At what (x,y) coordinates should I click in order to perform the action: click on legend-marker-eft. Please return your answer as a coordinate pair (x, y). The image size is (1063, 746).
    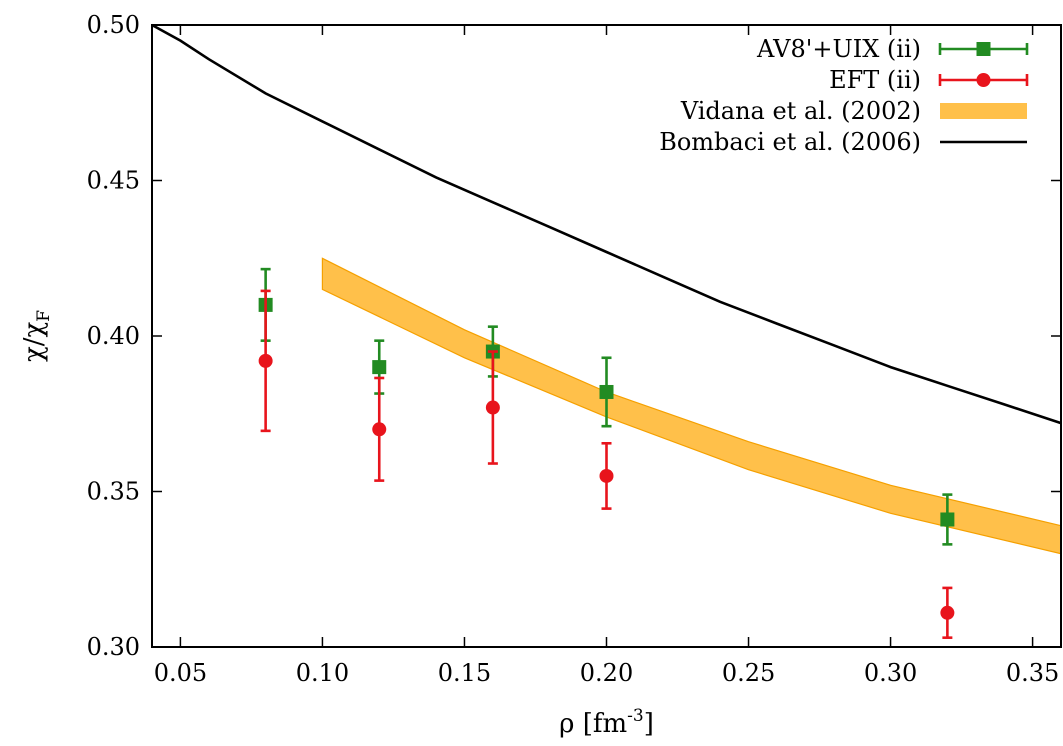
    Looking at the image, I should click on (983, 80).